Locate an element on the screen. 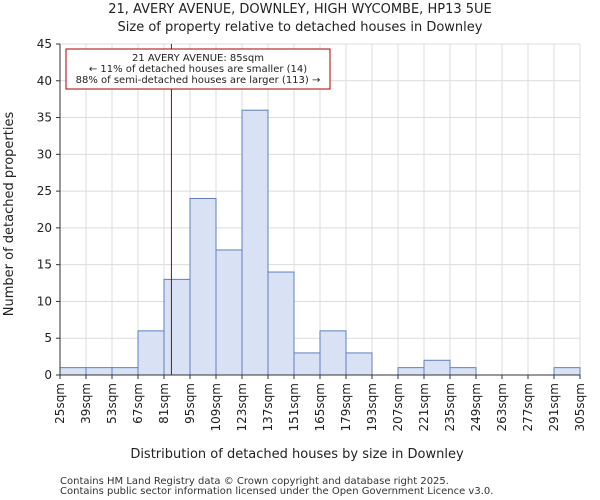 The width and height of the screenshot is (600, 500). y-tick-label: 45 is located at coordinates (44, 44).